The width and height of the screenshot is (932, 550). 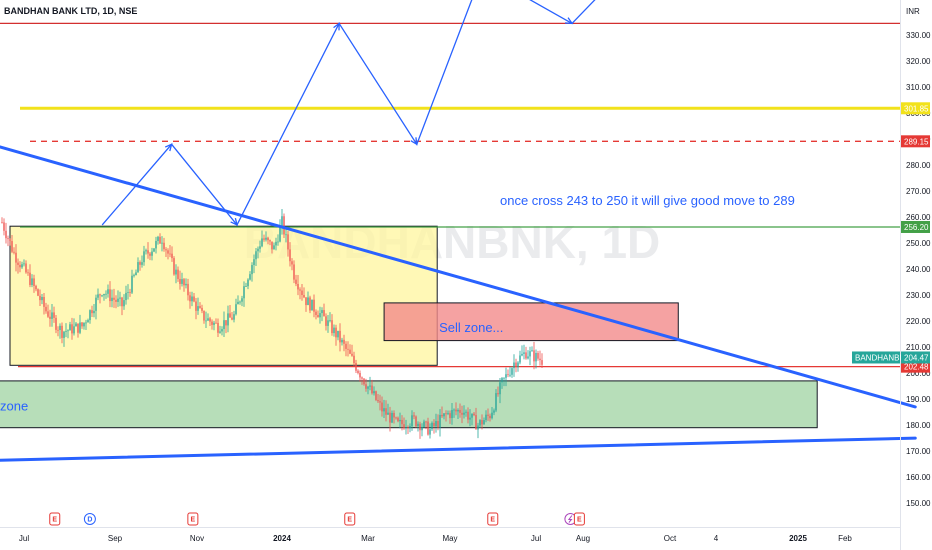 I want to click on buy-zone, so click(x=409, y=404).